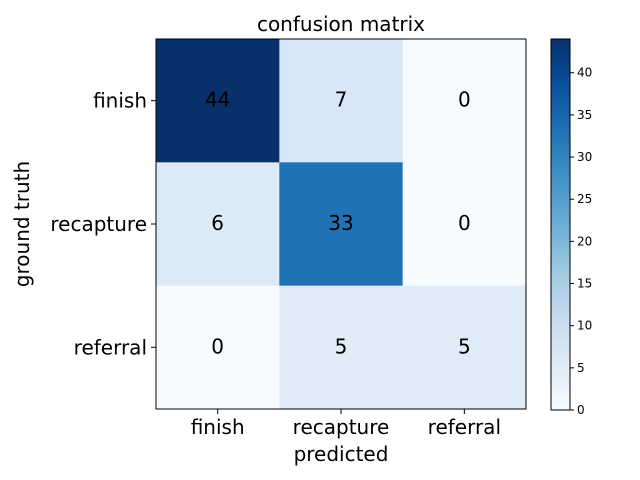 The height and width of the screenshot is (480, 640). I want to click on colorbar-tick-label: 10, so click(584, 326).